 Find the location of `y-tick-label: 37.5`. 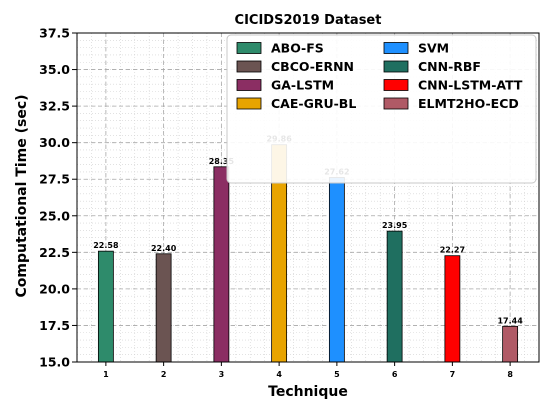

y-tick-label: 37.5 is located at coordinates (54, 33).